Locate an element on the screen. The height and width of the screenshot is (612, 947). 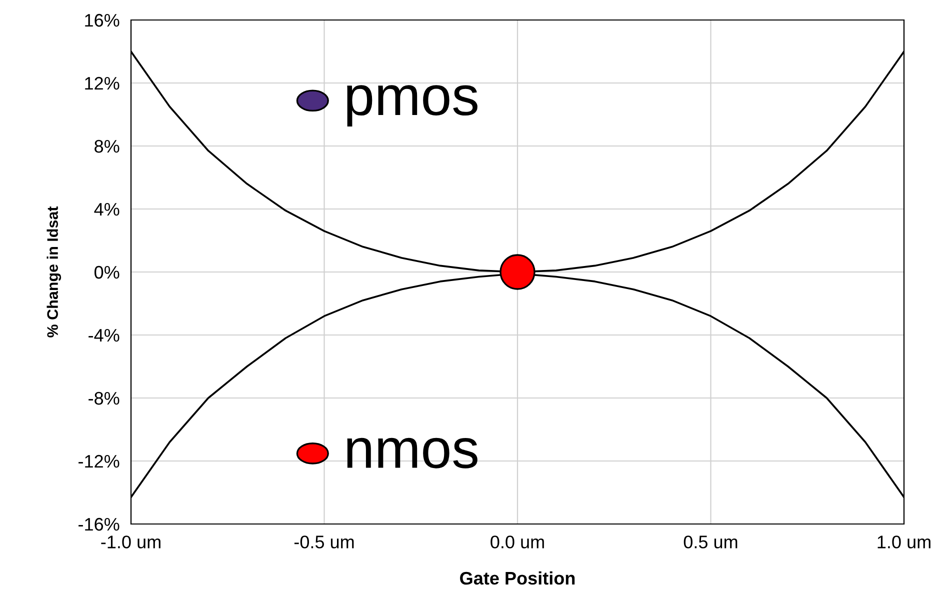
annotation: nmos is located at coordinates (412, 453).